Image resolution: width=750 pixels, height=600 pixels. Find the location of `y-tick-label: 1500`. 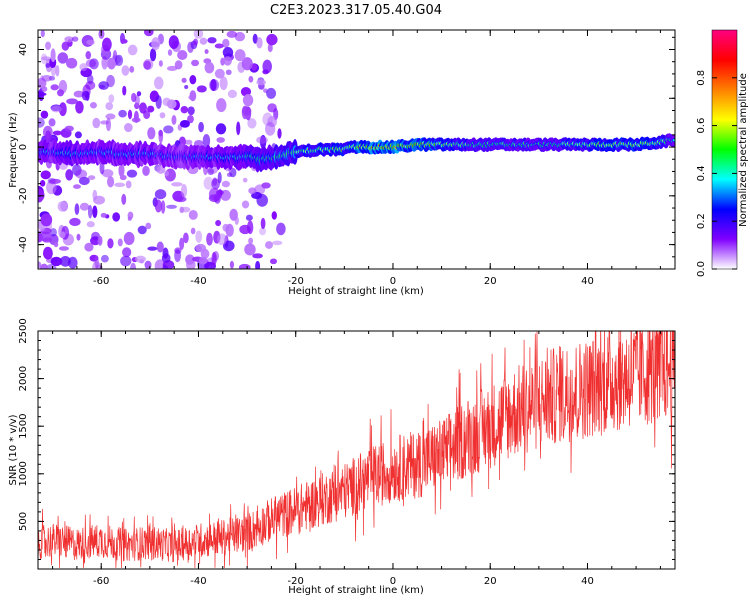

y-tick-label: 1500 is located at coordinates (23, 425).